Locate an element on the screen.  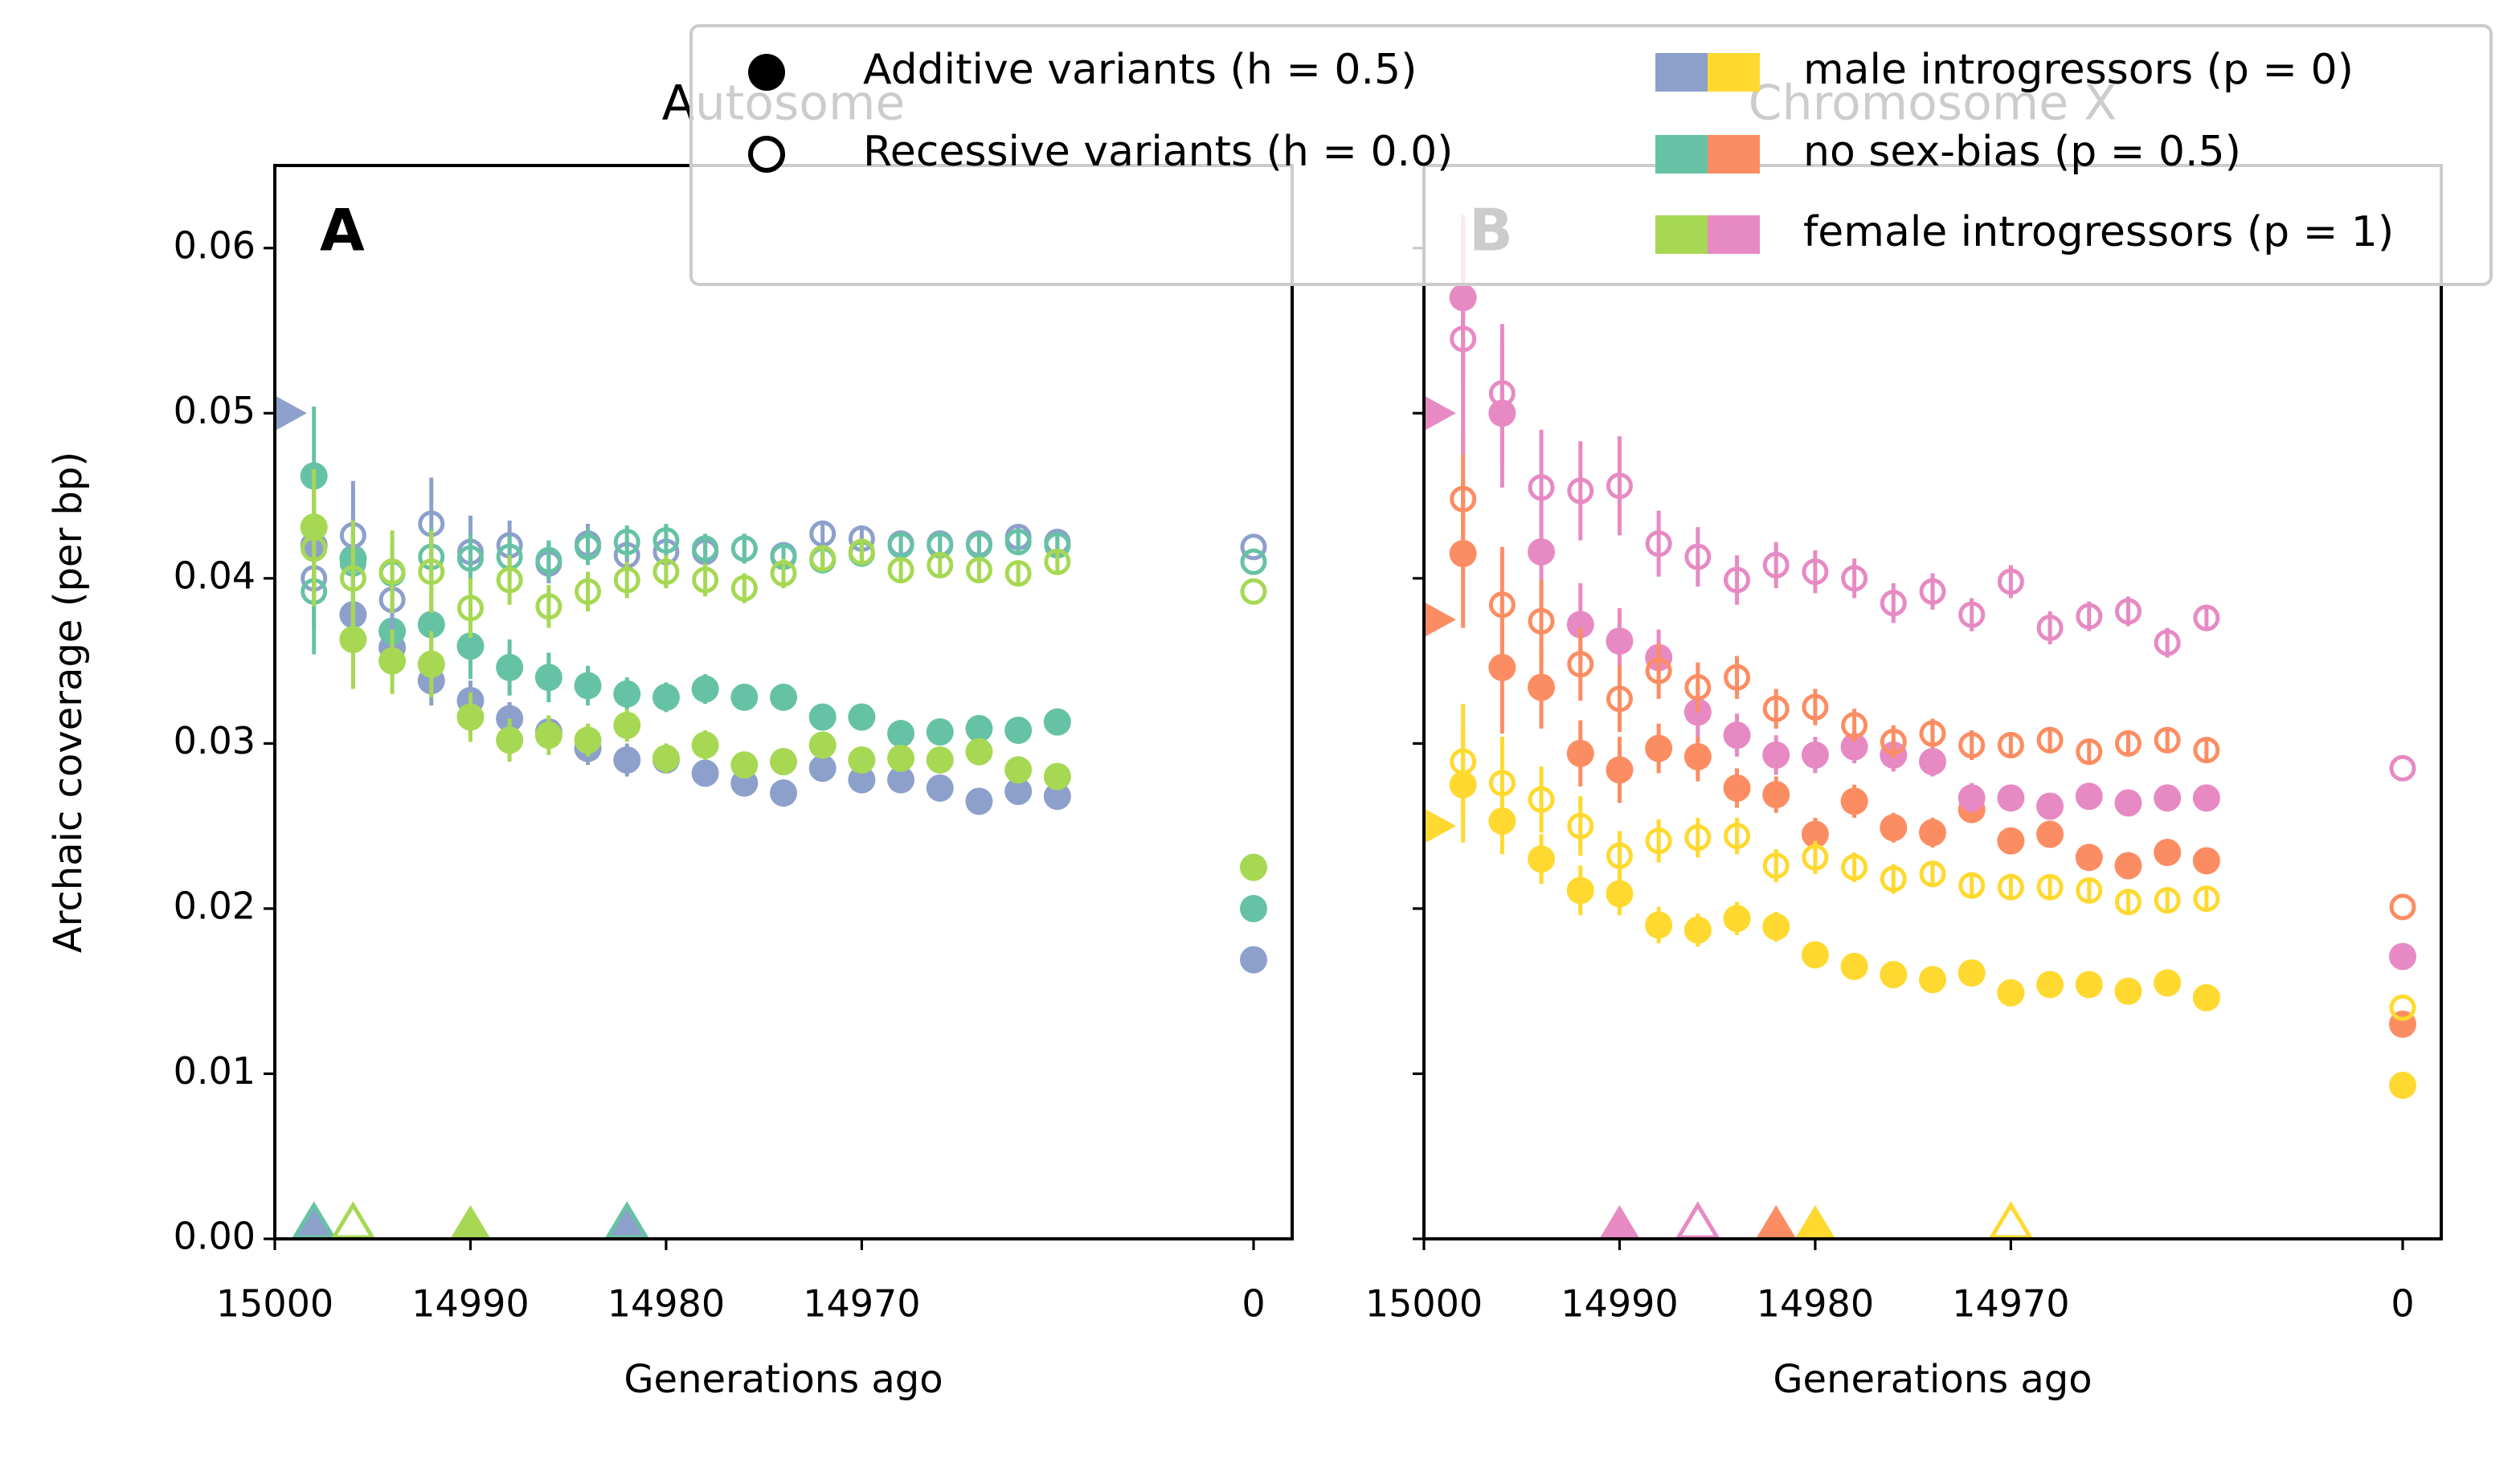
x-tick-label: 14980 is located at coordinates (666, 1304).